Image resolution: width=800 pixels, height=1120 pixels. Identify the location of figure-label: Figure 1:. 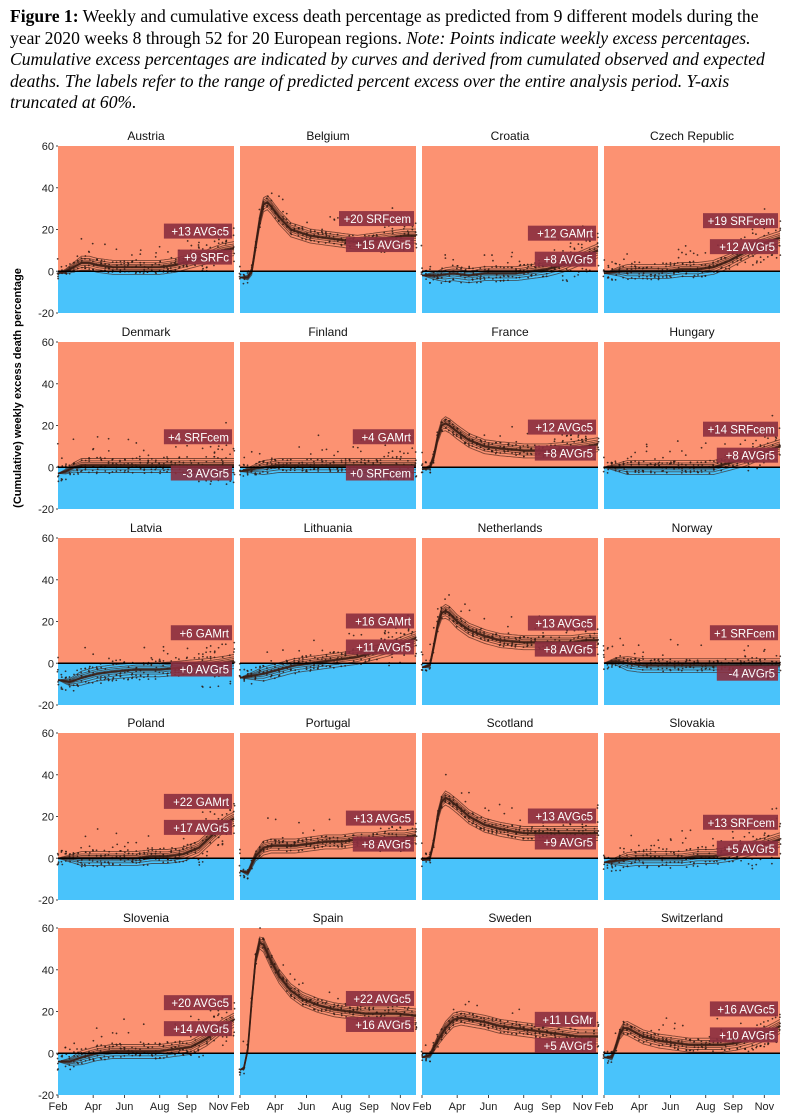
(44, 16).